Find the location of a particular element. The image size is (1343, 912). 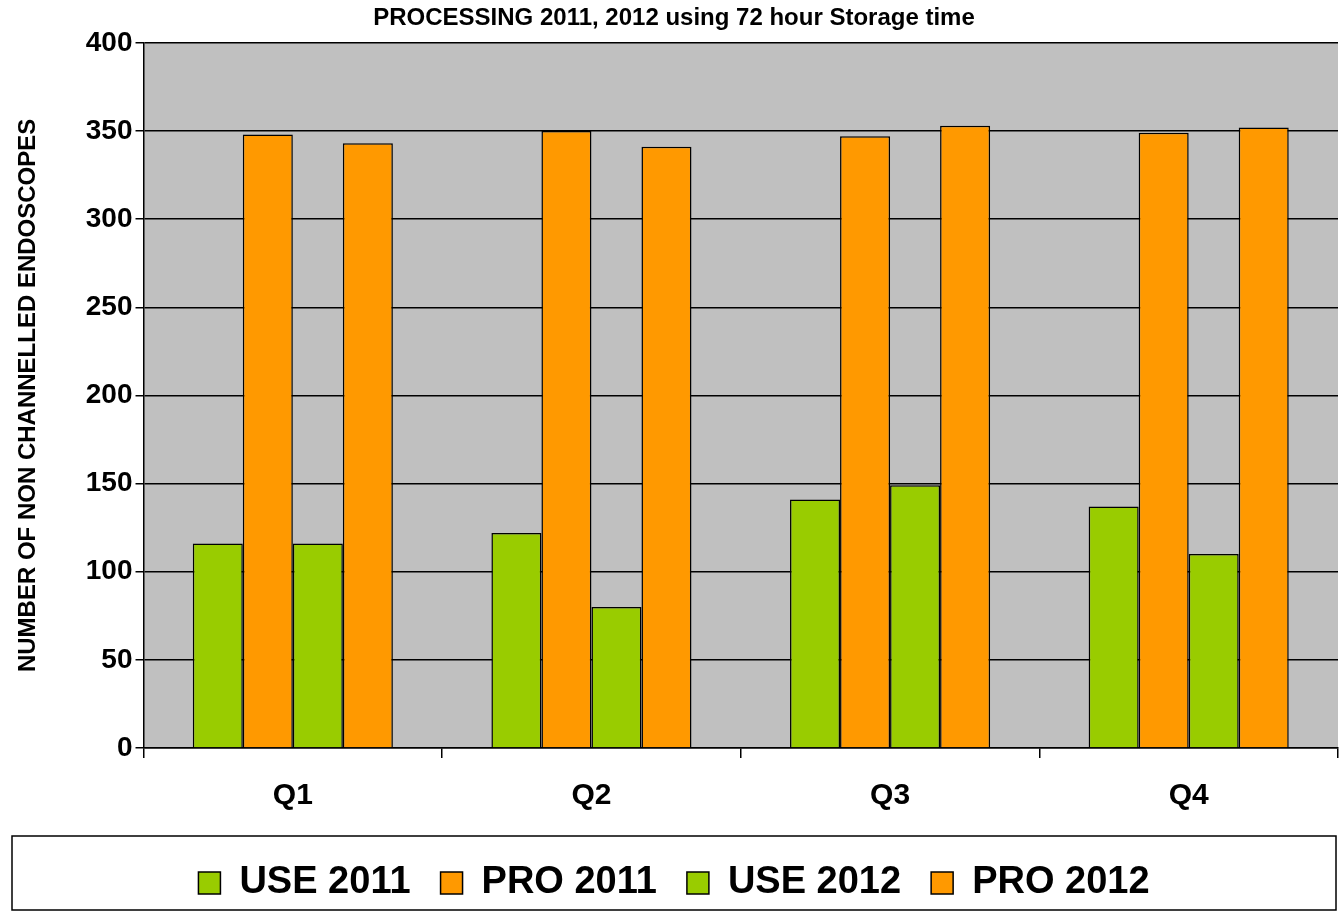

x-tick-label: Q3 is located at coordinates (890, 794).